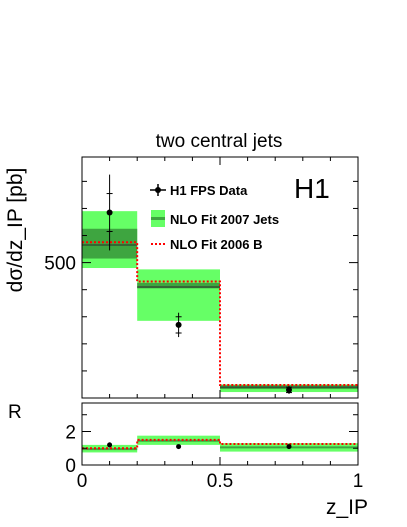 The height and width of the screenshot is (527, 407). Describe the element at coordinates (219, 141) in the screenshot. I see `chart-title: two central jets` at that location.